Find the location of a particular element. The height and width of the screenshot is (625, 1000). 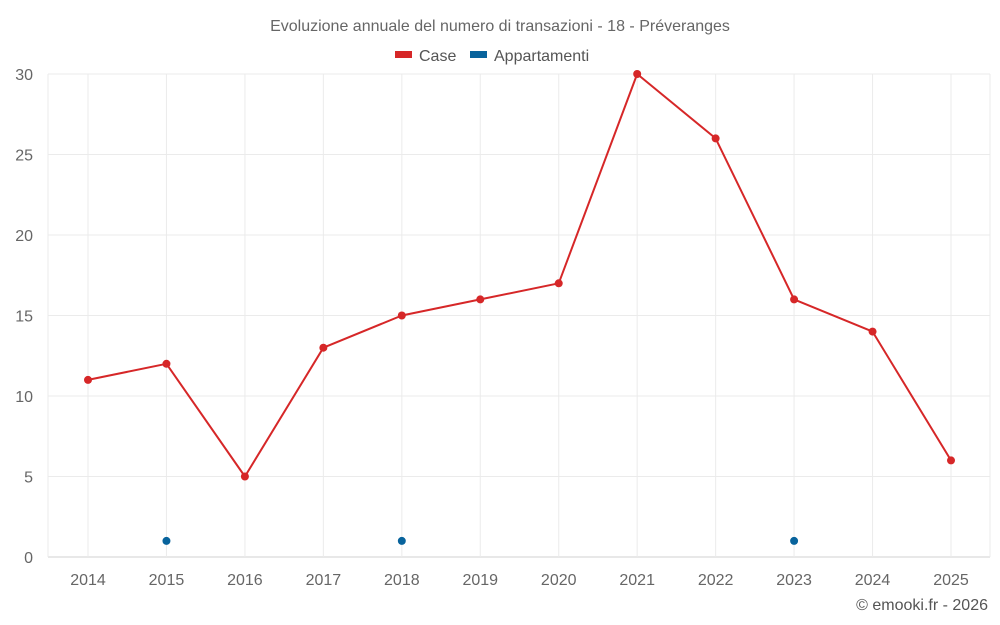

x-tick-label: 2019 is located at coordinates (480, 580).